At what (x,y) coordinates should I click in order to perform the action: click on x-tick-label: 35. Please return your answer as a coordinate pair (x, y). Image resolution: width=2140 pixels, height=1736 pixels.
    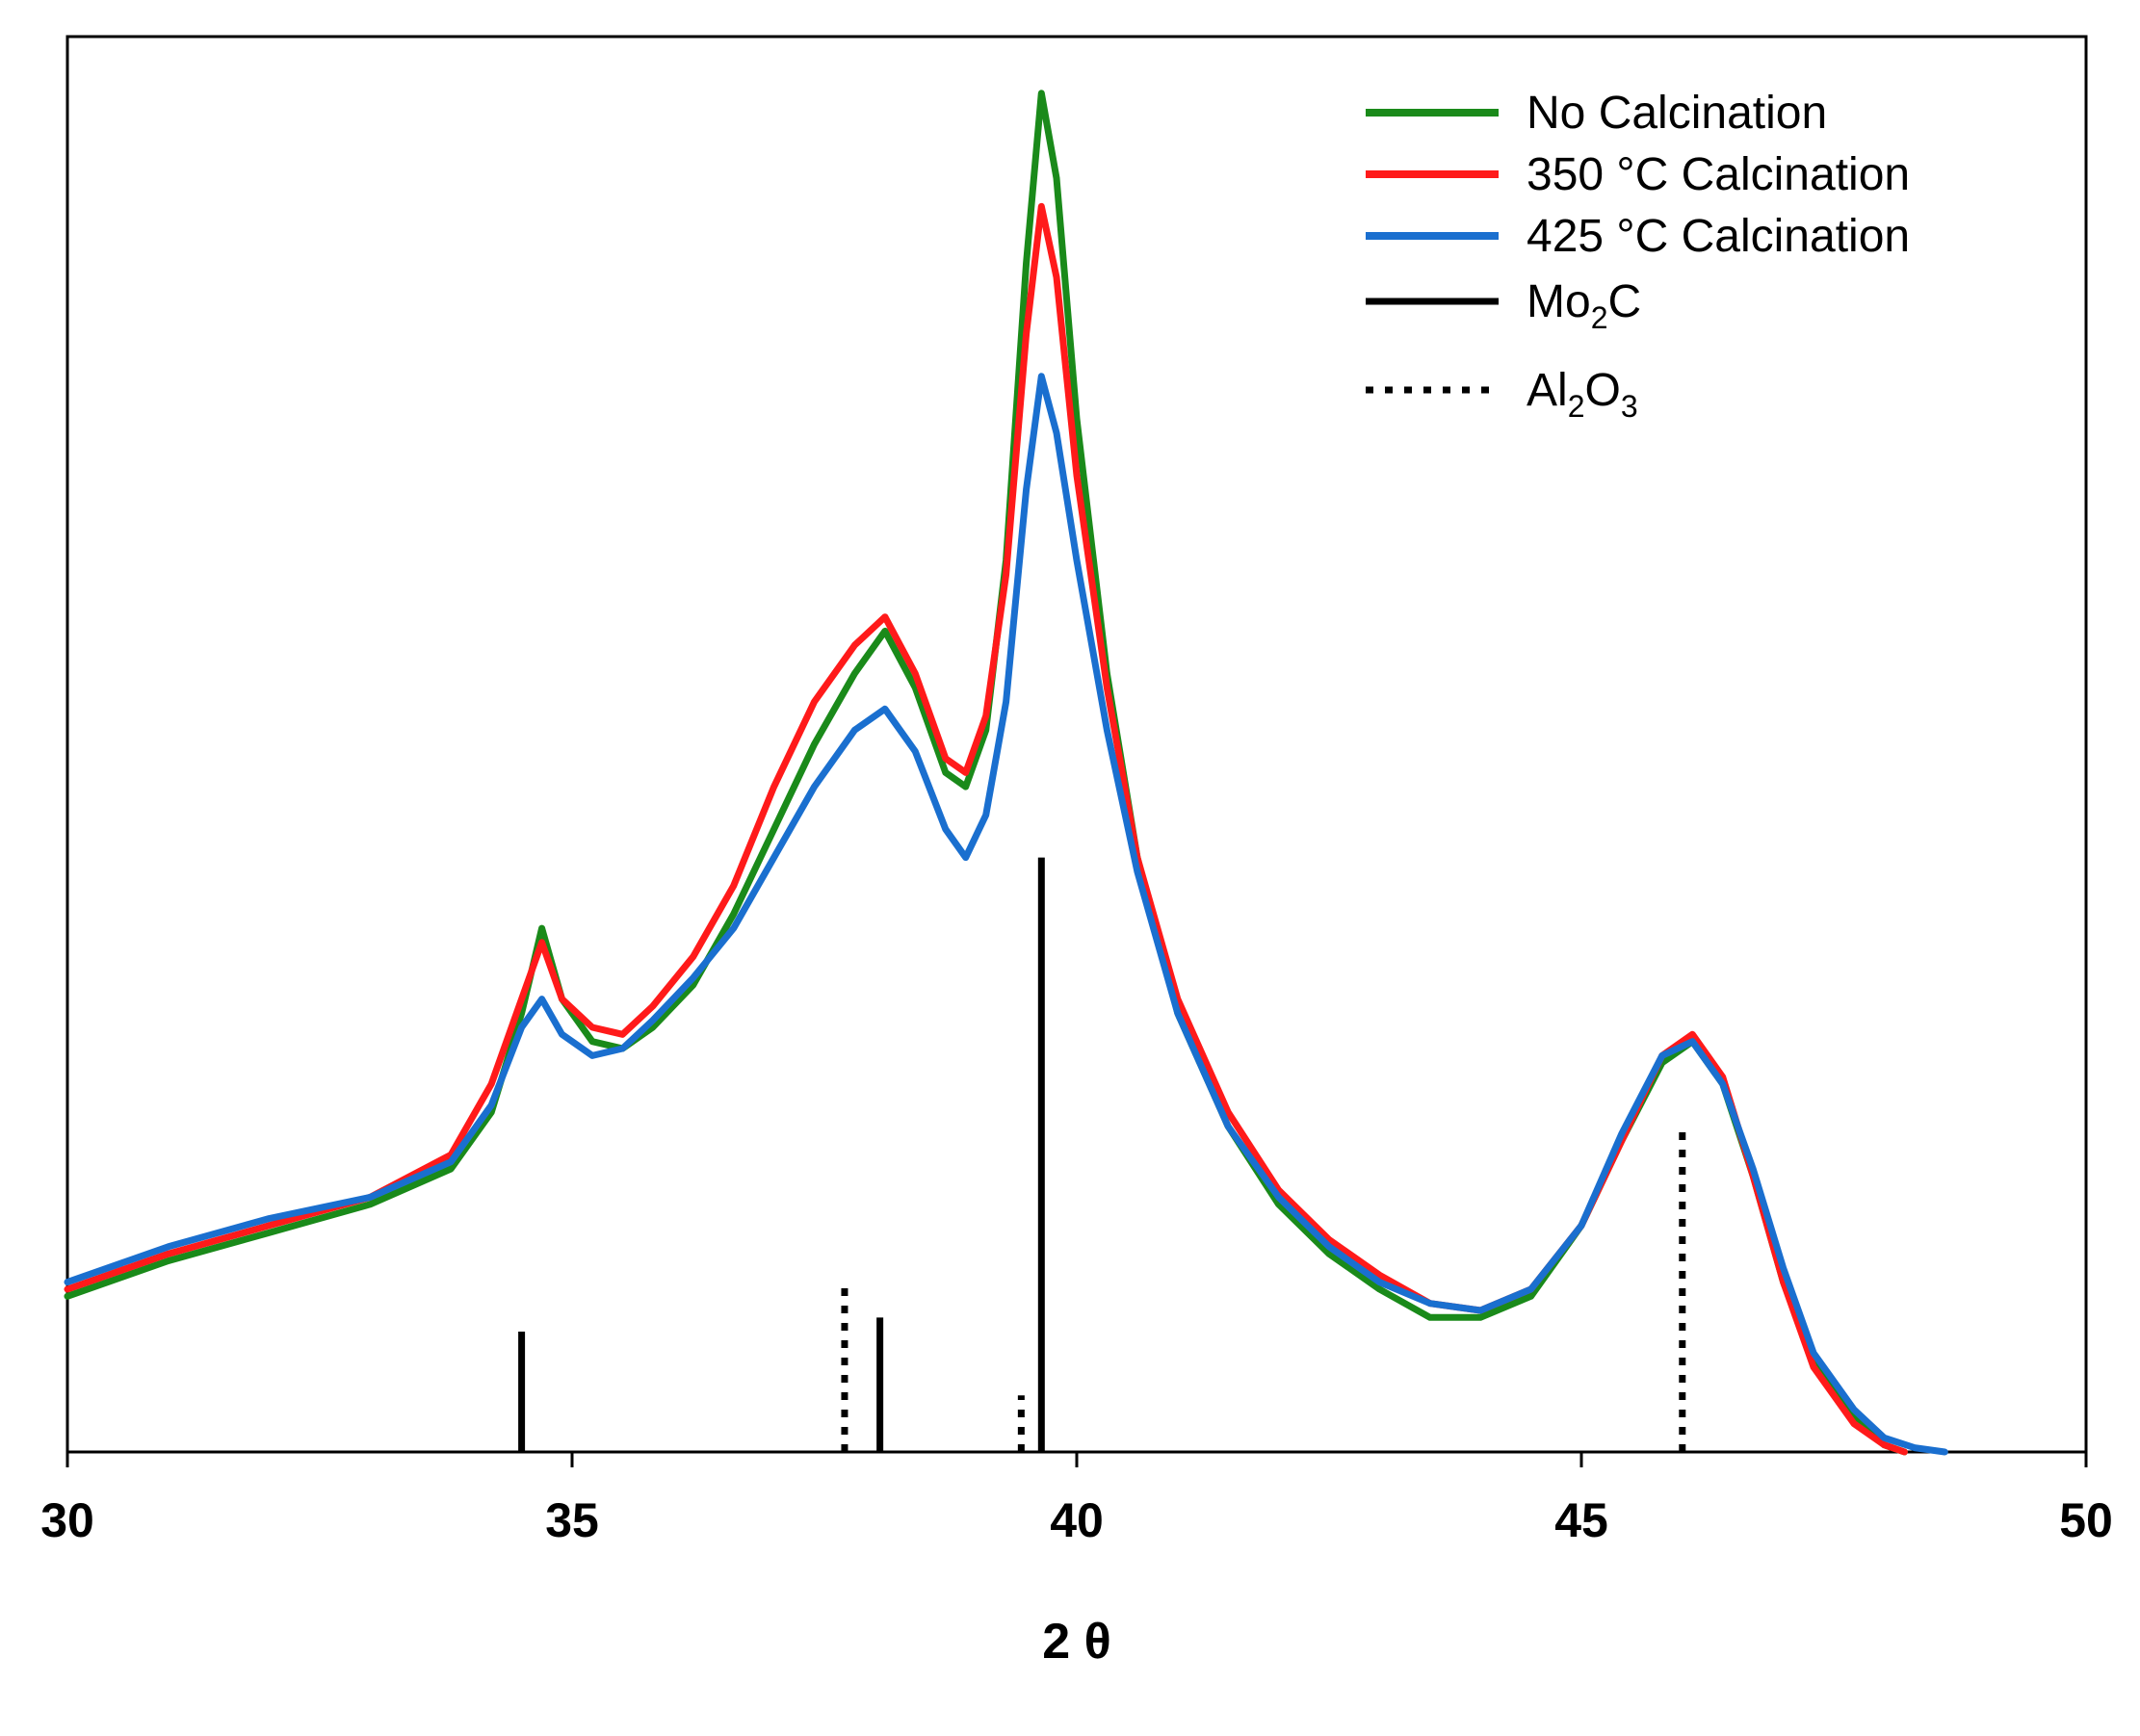
    Looking at the image, I should click on (572, 1520).